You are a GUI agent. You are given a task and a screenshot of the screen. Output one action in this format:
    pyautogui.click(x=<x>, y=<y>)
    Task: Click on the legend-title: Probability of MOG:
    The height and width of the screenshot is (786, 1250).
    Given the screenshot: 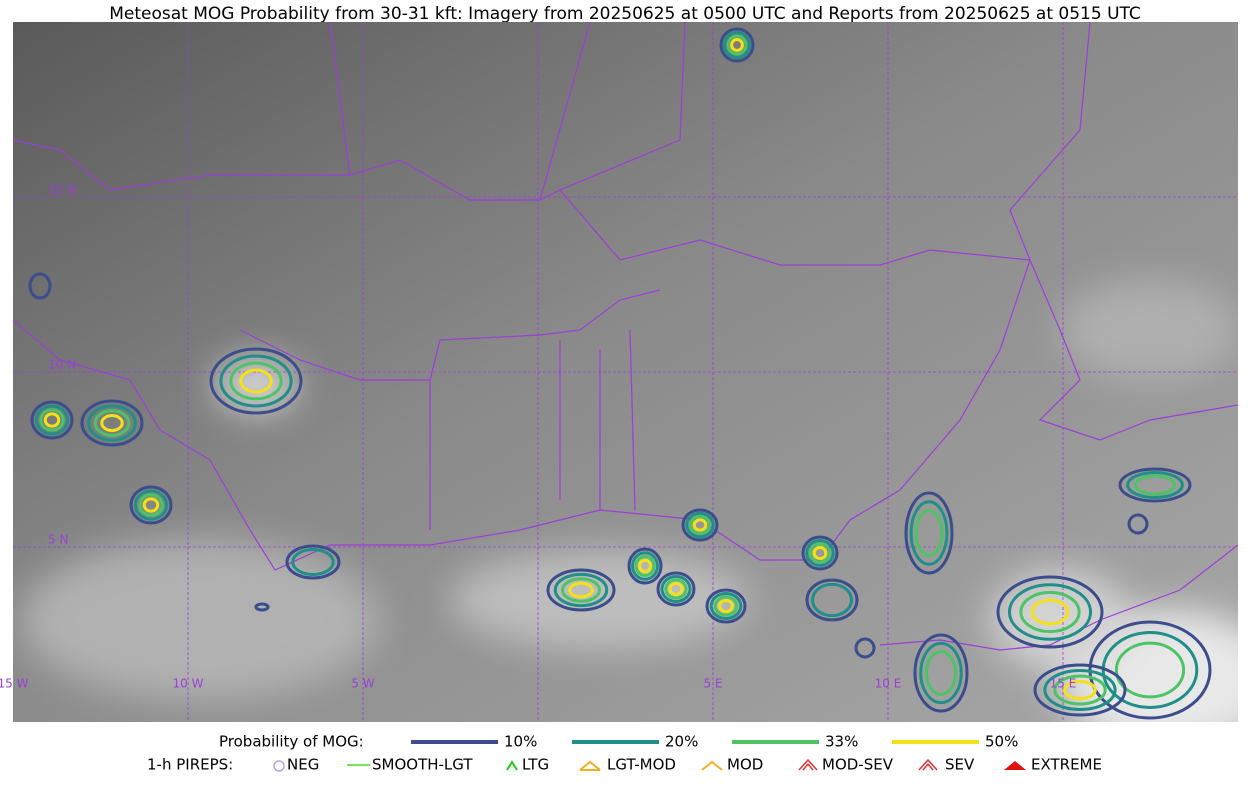 What is the action you would take?
    pyautogui.click(x=291, y=742)
    